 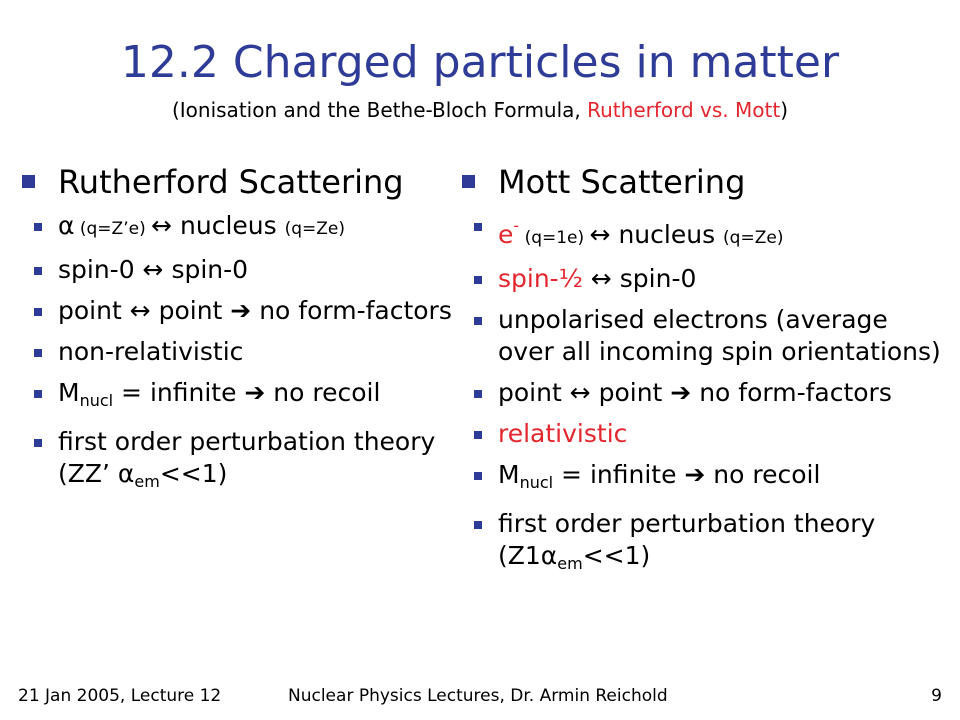 What do you see at coordinates (120, 696) in the screenshot?
I see `footer-date: 21 Jan 2005, Lecture 12` at bounding box center [120, 696].